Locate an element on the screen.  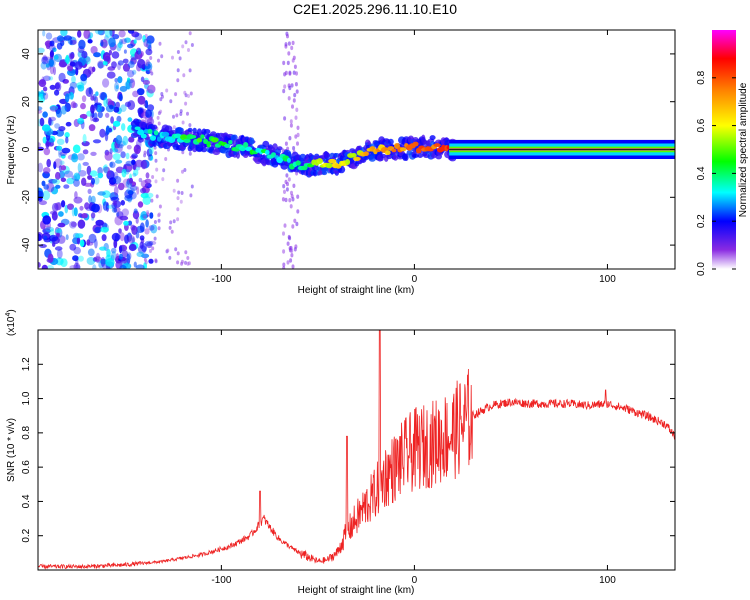
heatmap-y-tick-label: -20 is located at coordinates (26, 197).